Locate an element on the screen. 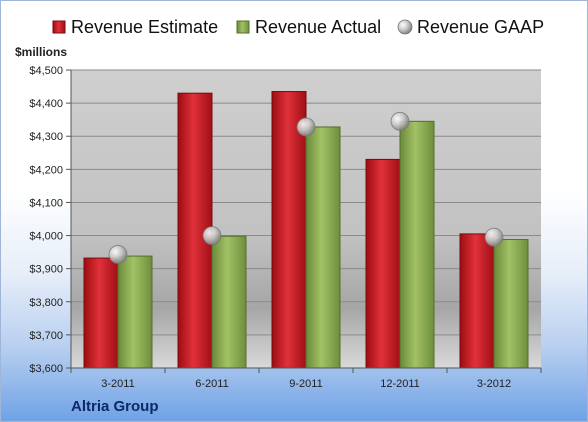 This screenshot has height=422, width=588. x-tick-label: 12-2011 is located at coordinates (400, 384).